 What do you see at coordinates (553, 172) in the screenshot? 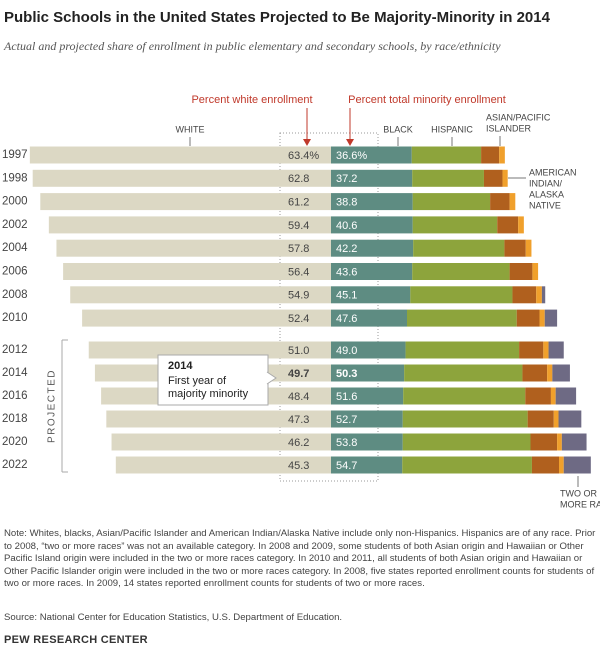
I see `legend-label: AMERICAN` at bounding box center [553, 172].